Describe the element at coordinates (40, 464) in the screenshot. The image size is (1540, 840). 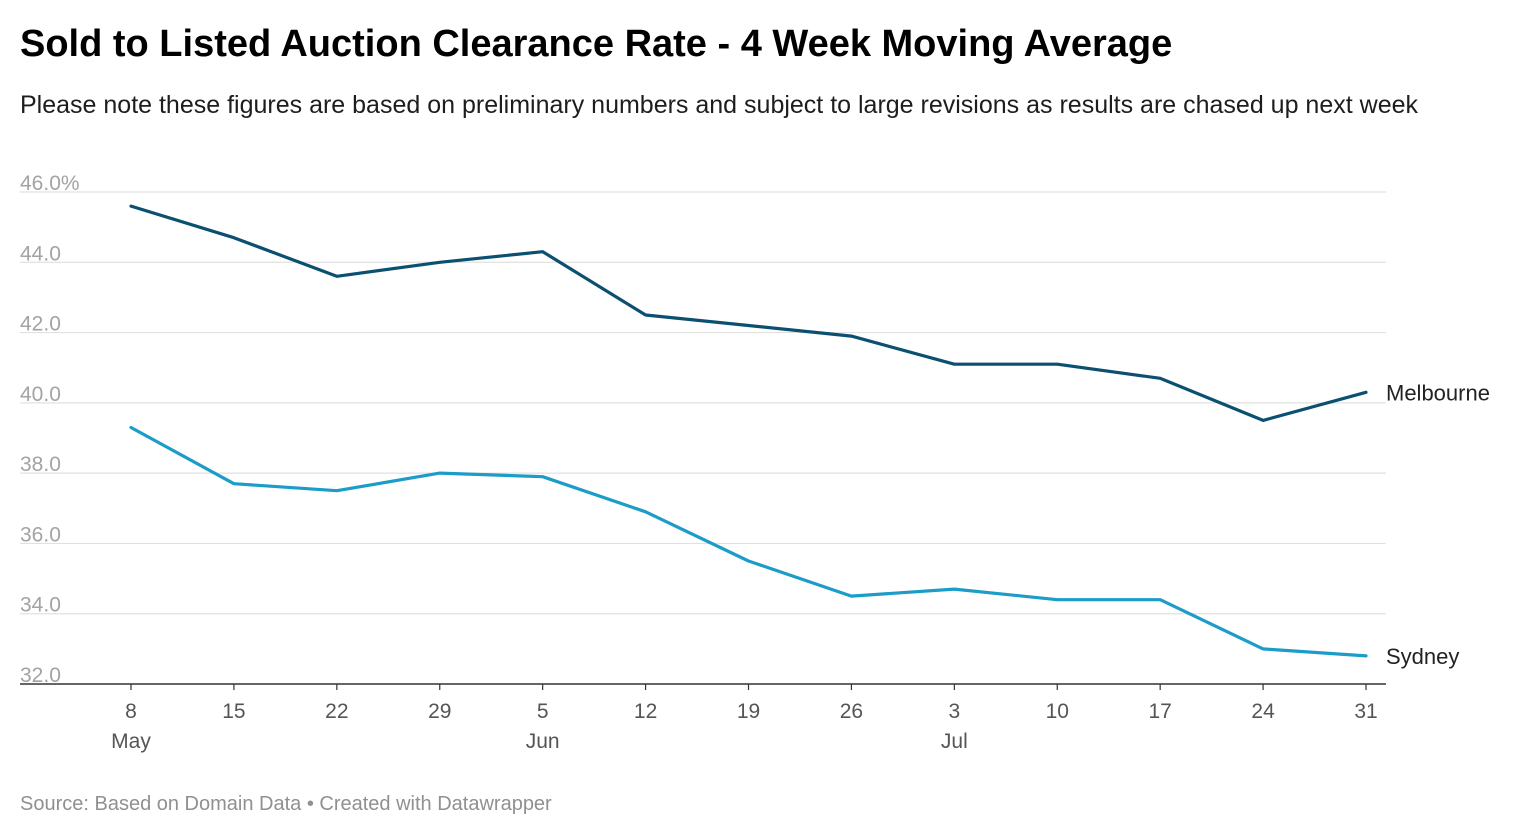
I see `y-tick-label: 38.0` at that location.